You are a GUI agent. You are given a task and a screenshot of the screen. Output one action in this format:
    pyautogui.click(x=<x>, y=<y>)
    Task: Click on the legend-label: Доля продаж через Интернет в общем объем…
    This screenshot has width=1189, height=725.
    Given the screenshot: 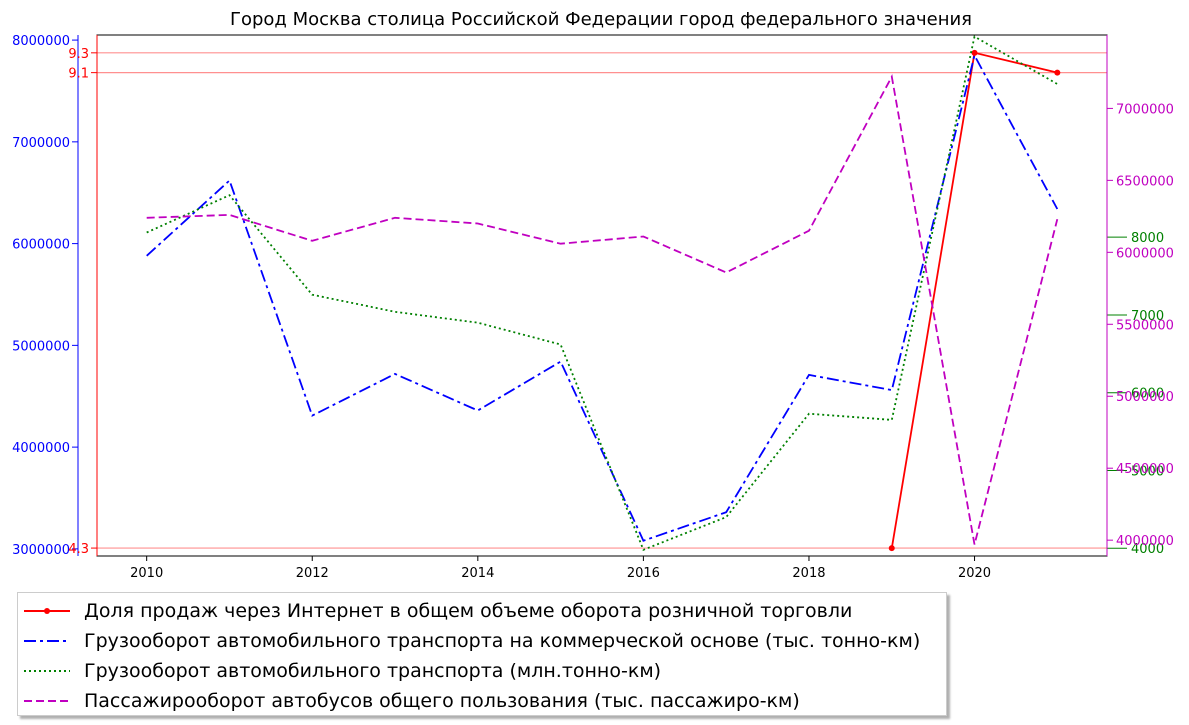 What is the action you would take?
    pyautogui.click(x=468, y=611)
    